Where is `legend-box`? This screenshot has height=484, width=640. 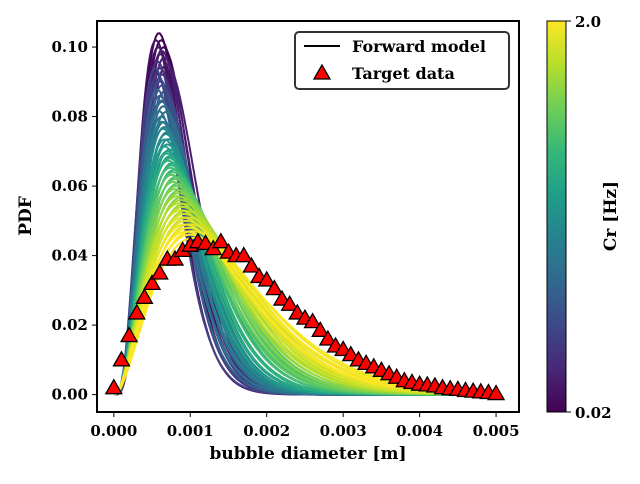
legend-box is located at coordinates (402, 60).